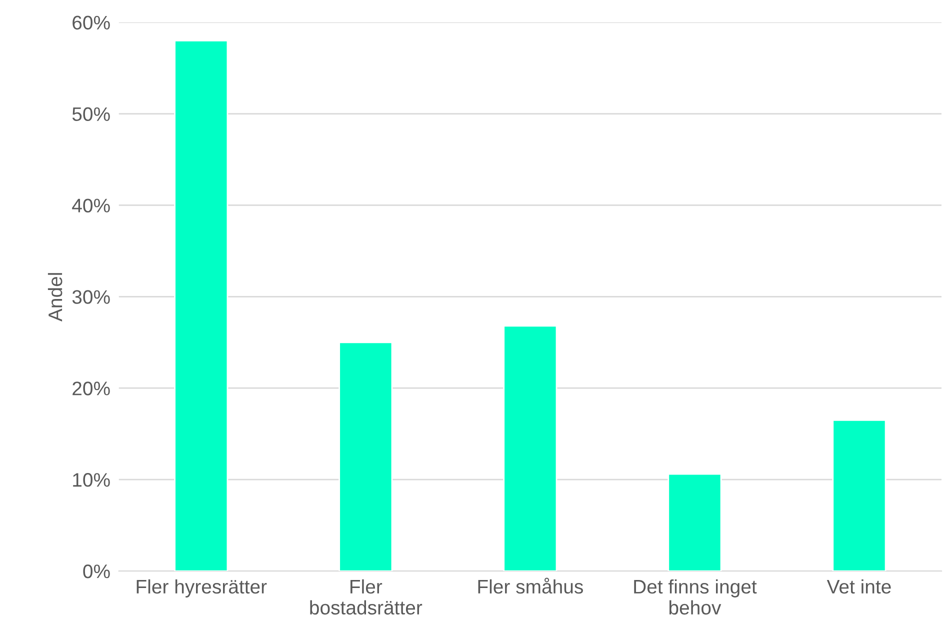 The width and height of the screenshot is (951, 638). I want to click on y-tick-label: 40%, so click(91, 205).